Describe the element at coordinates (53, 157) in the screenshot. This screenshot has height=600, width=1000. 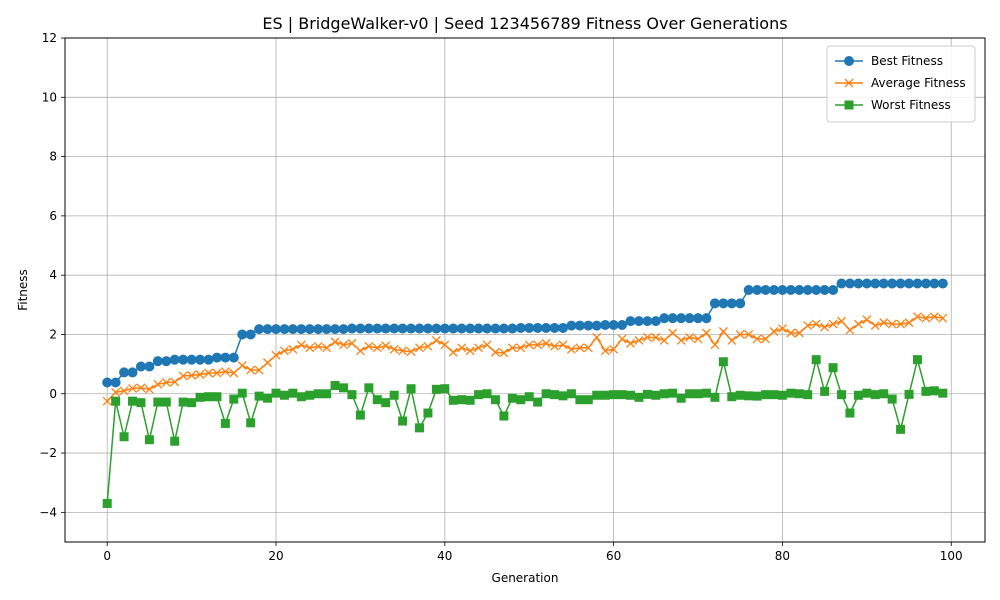
I see `y-tick-label: 8` at that location.